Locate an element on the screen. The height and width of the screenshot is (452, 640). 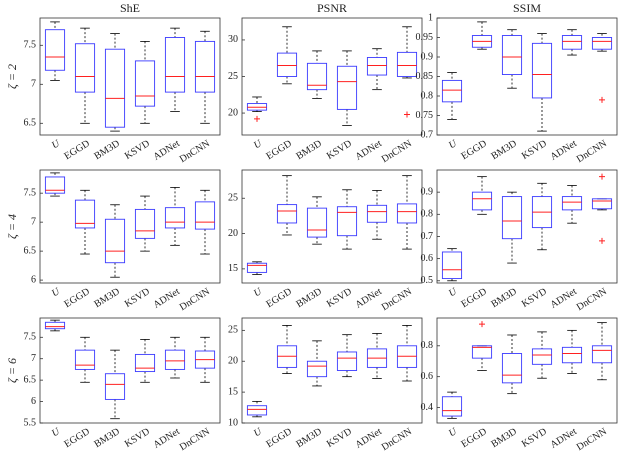
y-tick-label: 30 is located at coordinates (233, 39).